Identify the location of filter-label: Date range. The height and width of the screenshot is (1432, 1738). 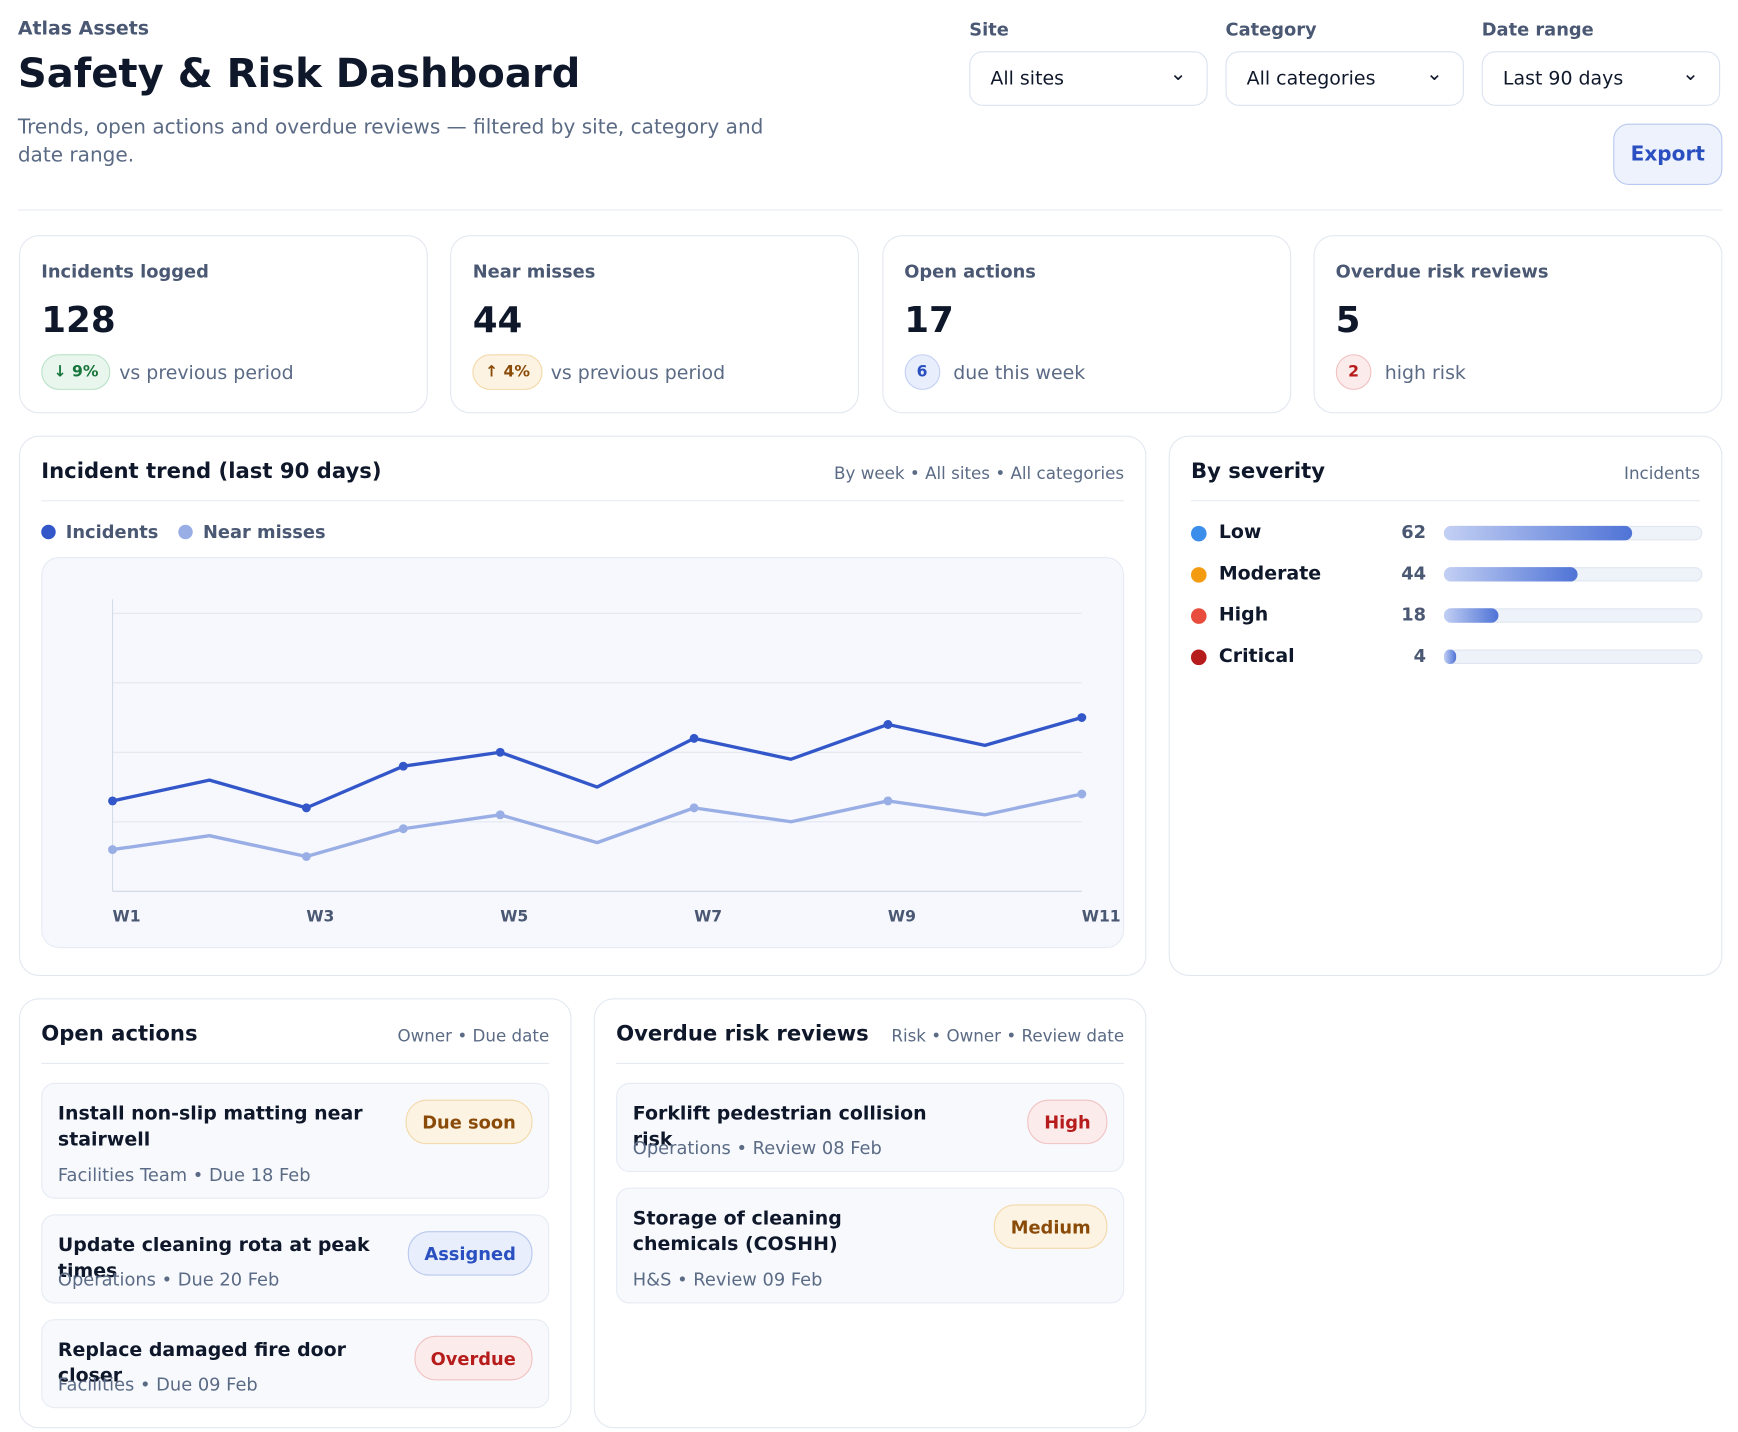
(1537, 29).